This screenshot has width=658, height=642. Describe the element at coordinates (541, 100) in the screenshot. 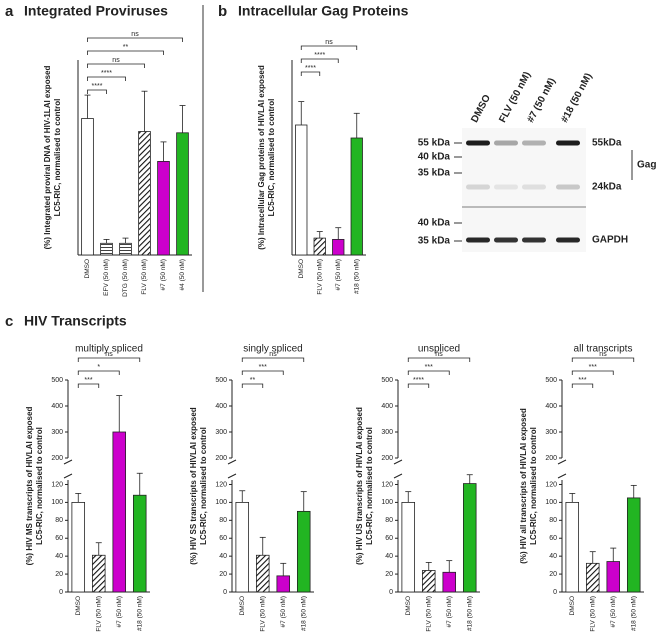

I see `lane-label: #7 (50 nM)` at that location.